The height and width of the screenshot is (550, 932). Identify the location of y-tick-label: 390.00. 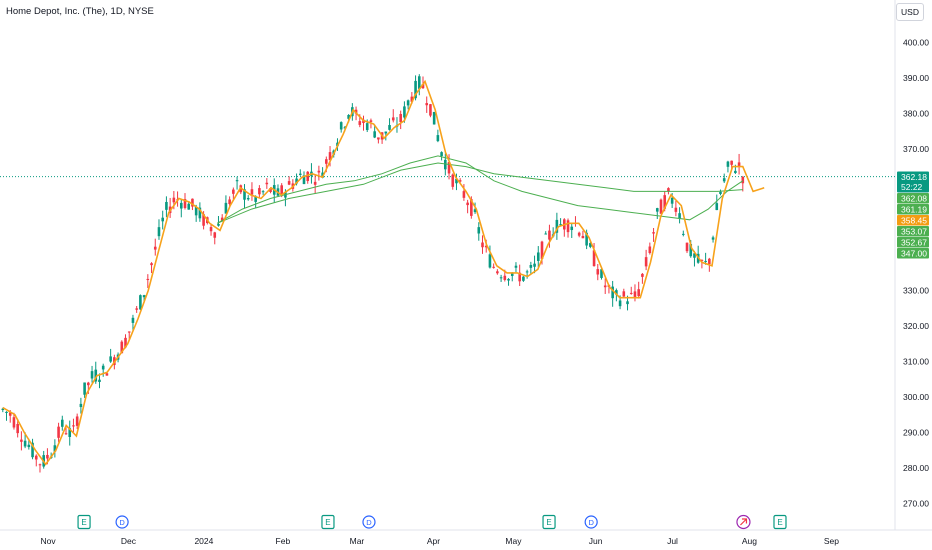
(916, 78).